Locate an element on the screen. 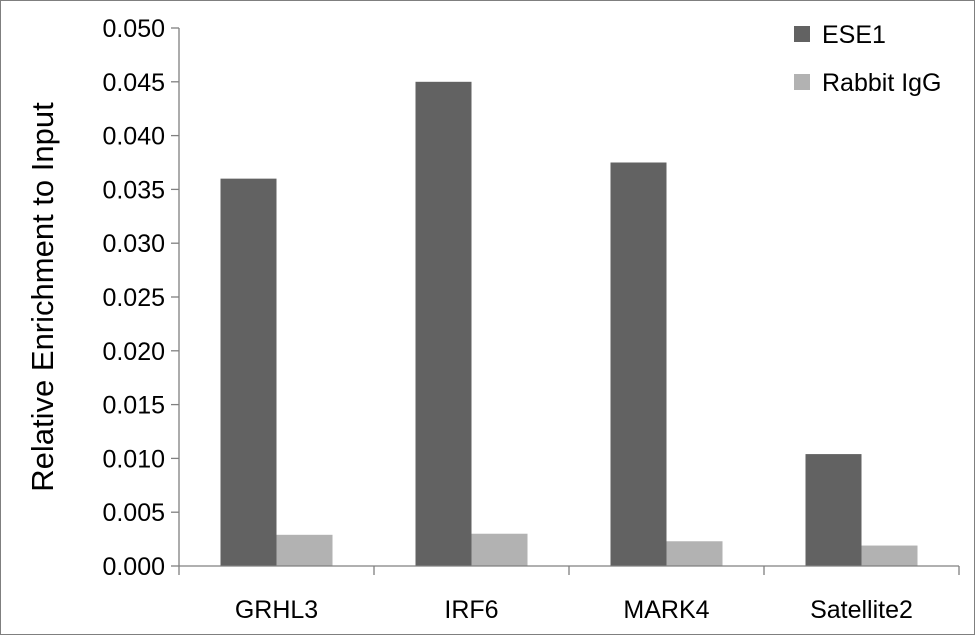 Image resolution: width=975 pixels, height=635 pixels. y-tick-label: 0.035 is located at coordinates (133, 190).